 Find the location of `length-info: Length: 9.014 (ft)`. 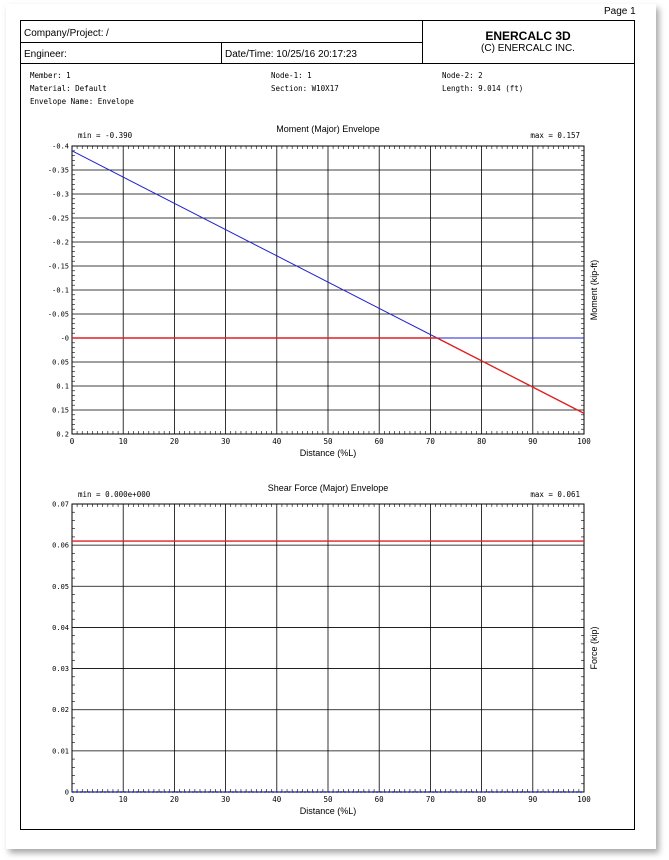

length-info: Length: 9.014 (ft) is located at coordinates (483, 88).